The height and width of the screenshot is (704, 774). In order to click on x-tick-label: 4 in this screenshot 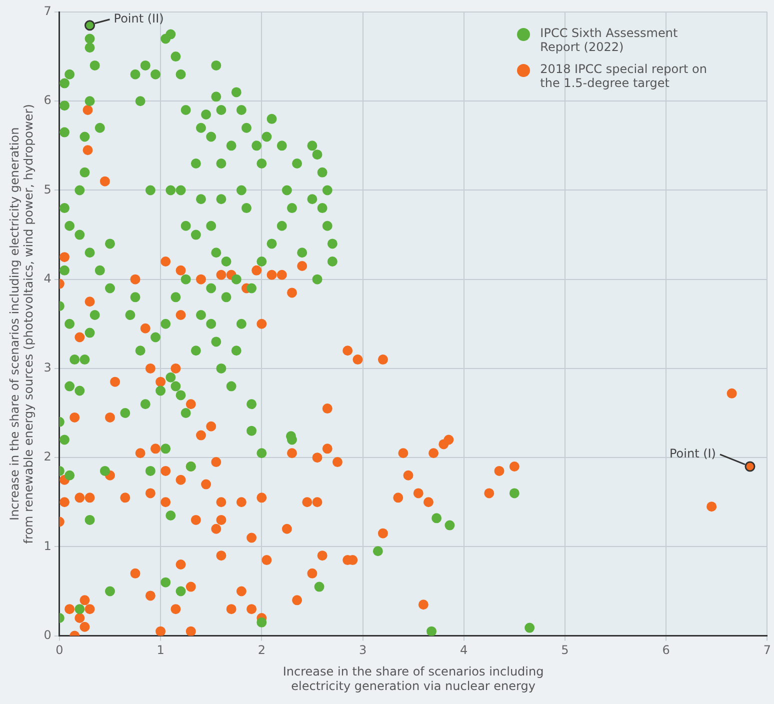, I will do `click(464, 650)`.